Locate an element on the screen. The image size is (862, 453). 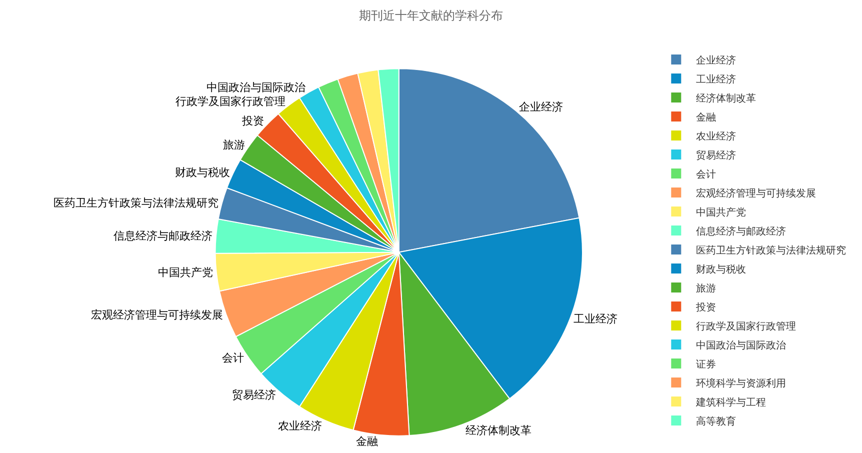
data-label: 行政学及国家行政管理 is located at coordinates (230, 101).